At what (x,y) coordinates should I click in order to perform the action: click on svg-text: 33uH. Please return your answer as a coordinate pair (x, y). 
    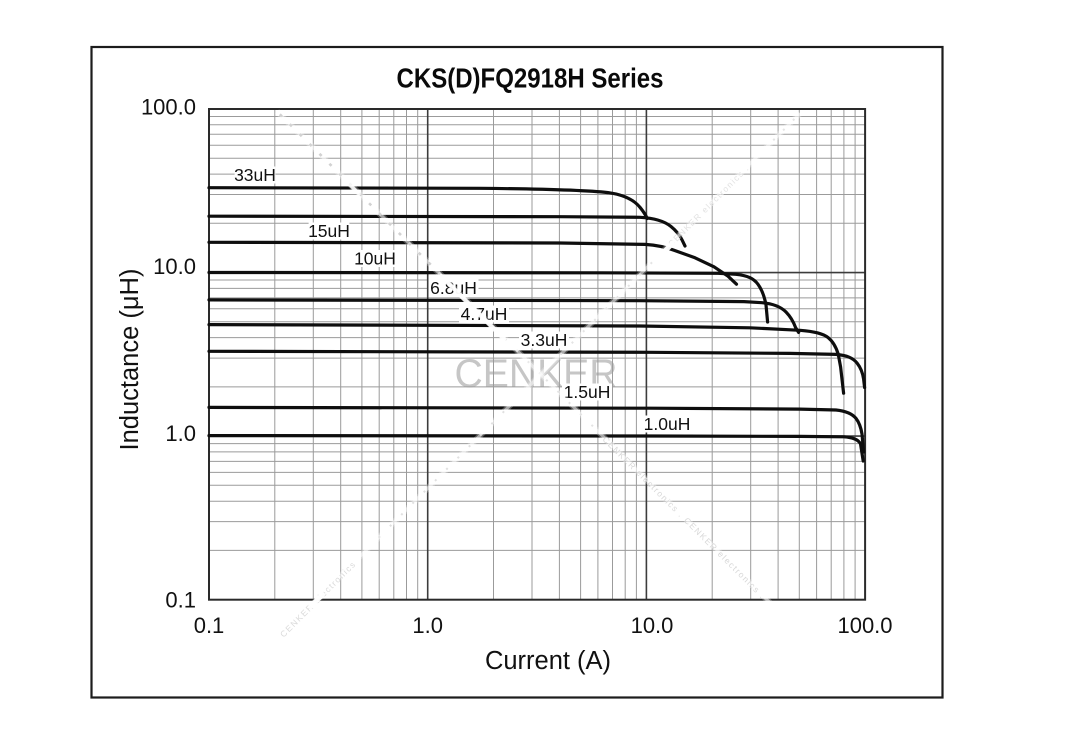
    Looking at the image, I should click on (255, 175).